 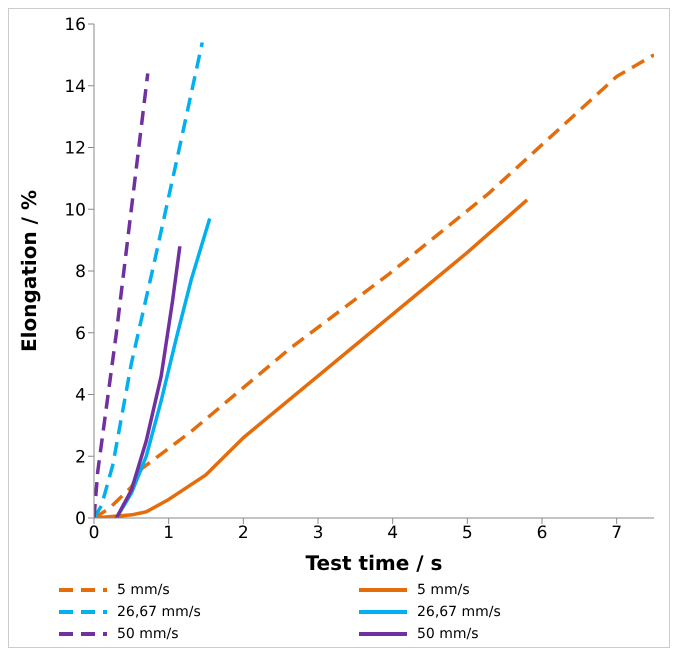 I want to click on y-tick-label: 4, so click(x=80, y=396).